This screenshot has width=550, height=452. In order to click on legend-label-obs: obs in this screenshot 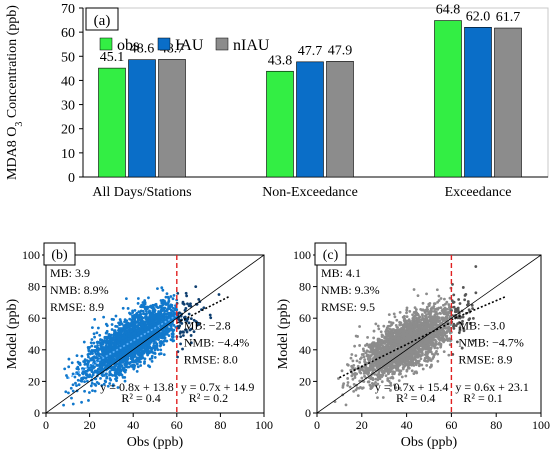, I will do `click(128, 45)`.